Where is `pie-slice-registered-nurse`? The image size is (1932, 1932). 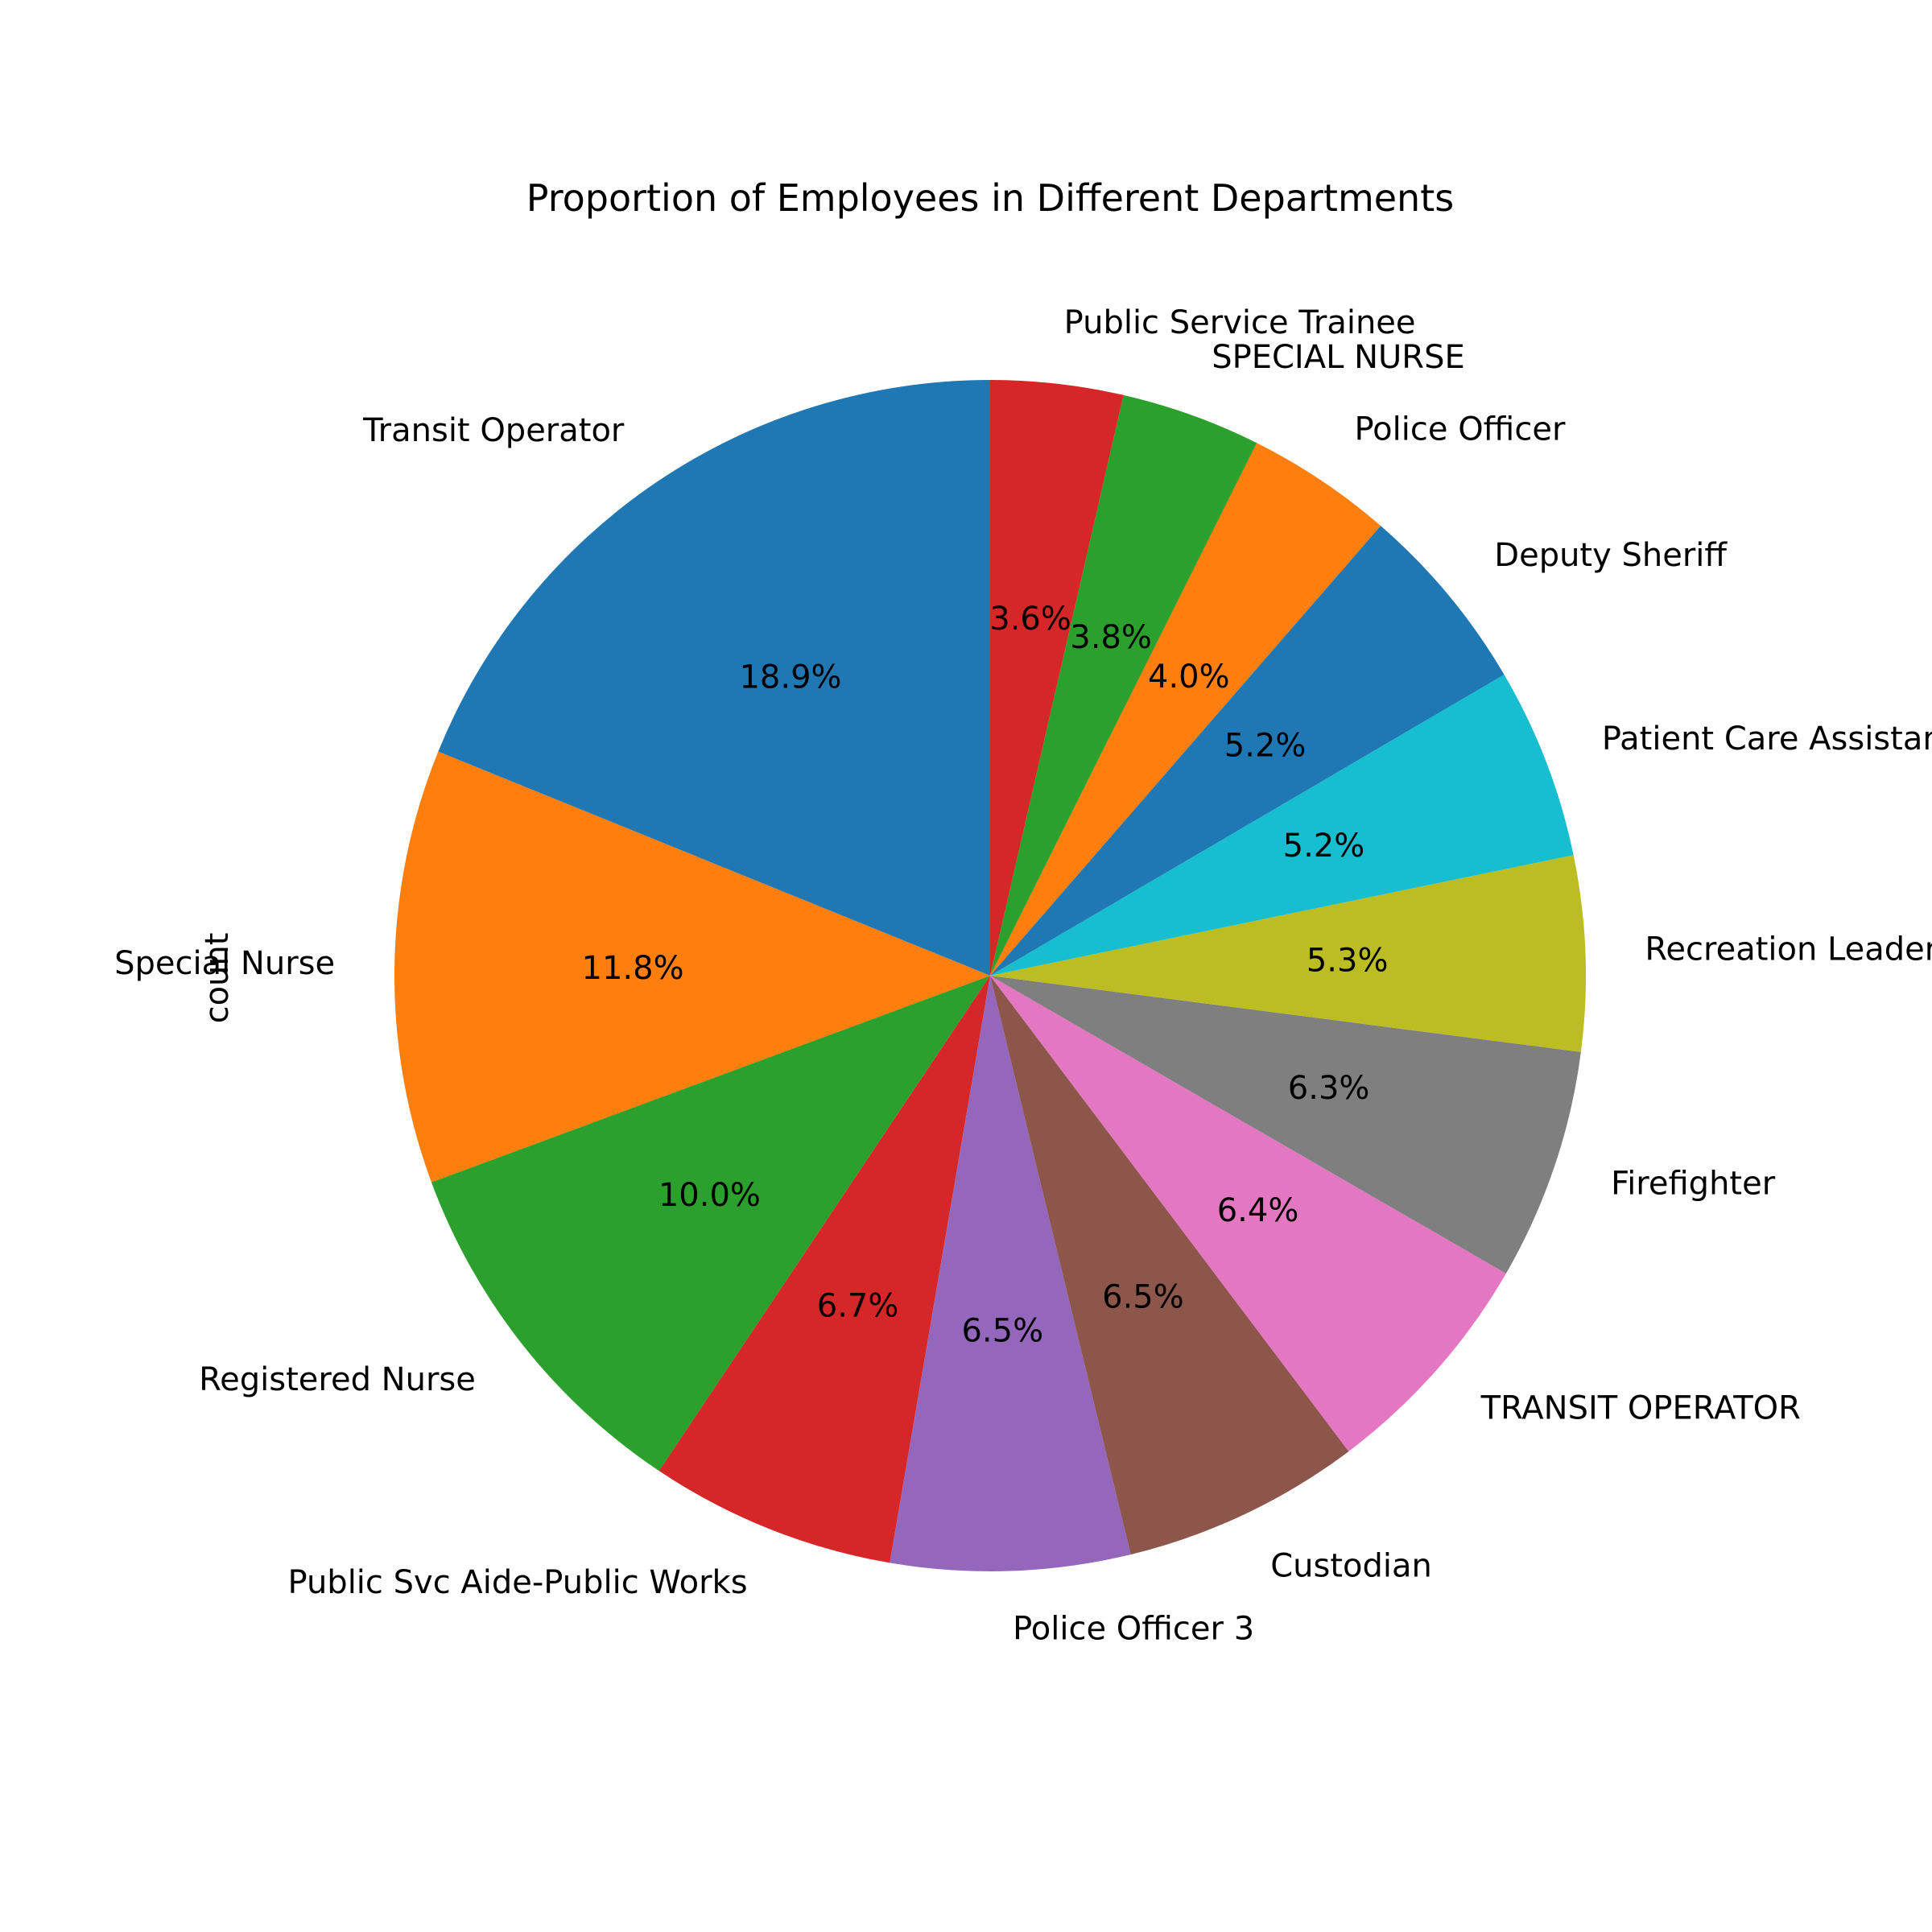 pie-slice-registered-nurse is located at coordinates (710, 1224).